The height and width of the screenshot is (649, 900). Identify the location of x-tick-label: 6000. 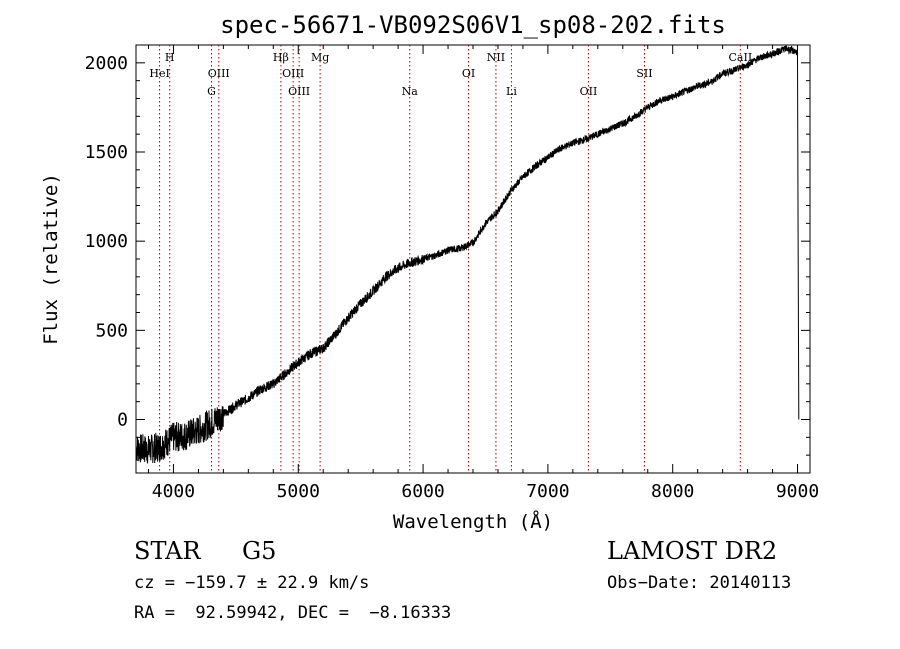
(422, 491).